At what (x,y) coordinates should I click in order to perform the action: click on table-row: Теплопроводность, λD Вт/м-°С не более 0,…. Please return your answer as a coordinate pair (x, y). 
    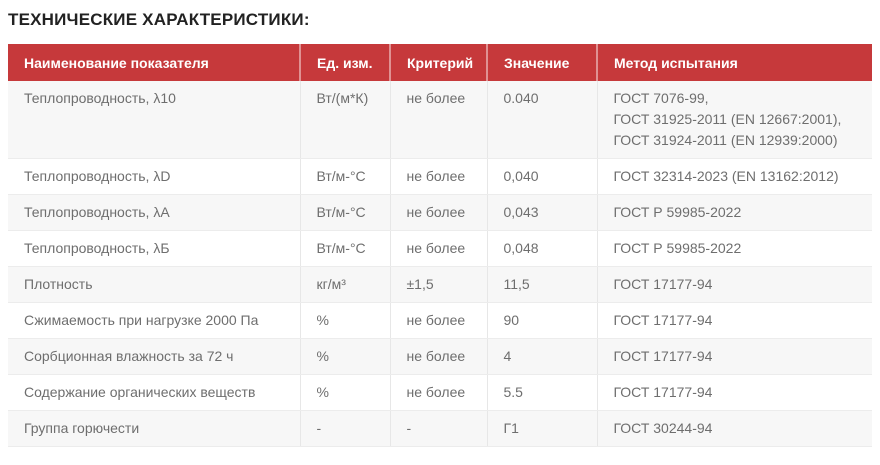
    Looking at the image, I should click on (440, 176).